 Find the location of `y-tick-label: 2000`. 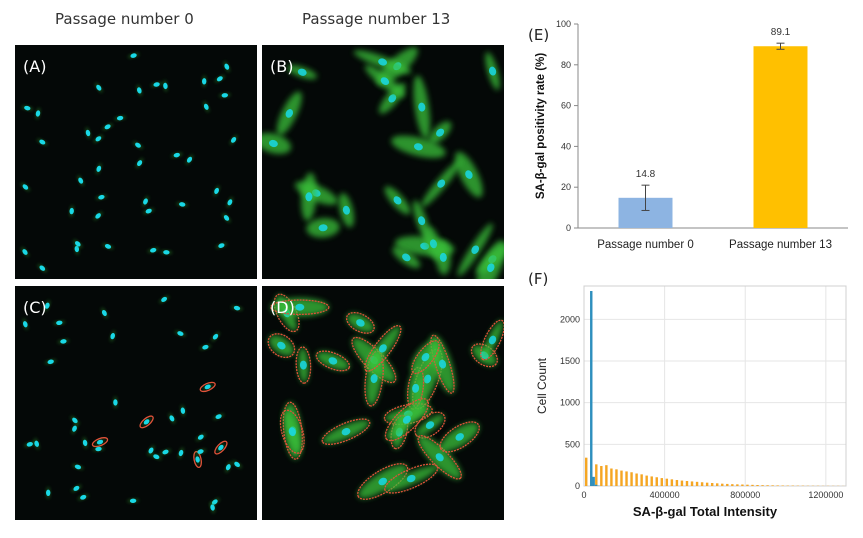

y-tick-label: 2000 is located at coordinates (570, 319).